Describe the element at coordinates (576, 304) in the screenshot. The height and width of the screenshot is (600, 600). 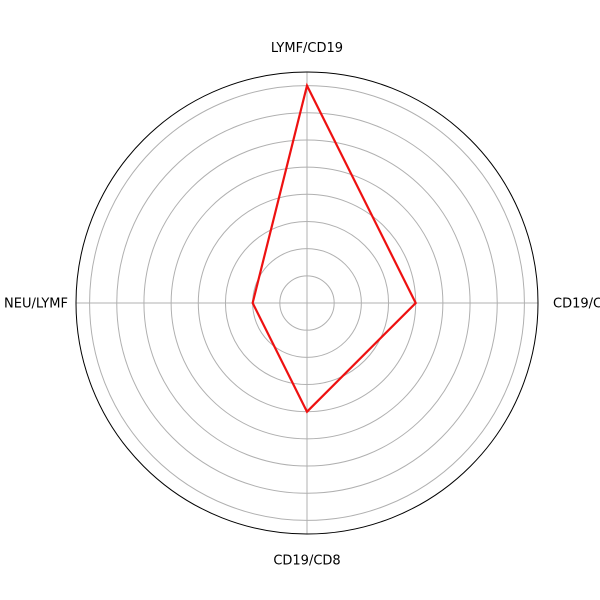
I see `category-label-2: CD19/CD4` at that location.